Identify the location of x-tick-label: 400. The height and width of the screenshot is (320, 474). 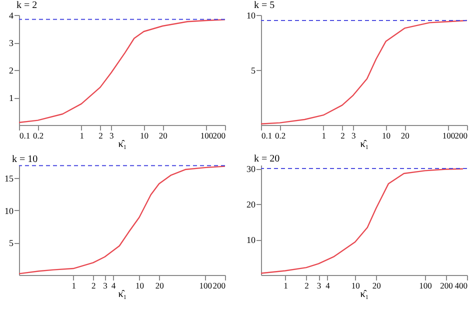
(461, 285).